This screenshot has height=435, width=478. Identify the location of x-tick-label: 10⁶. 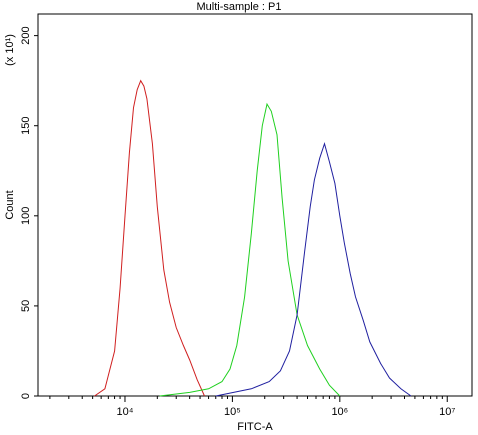
(339, 412).